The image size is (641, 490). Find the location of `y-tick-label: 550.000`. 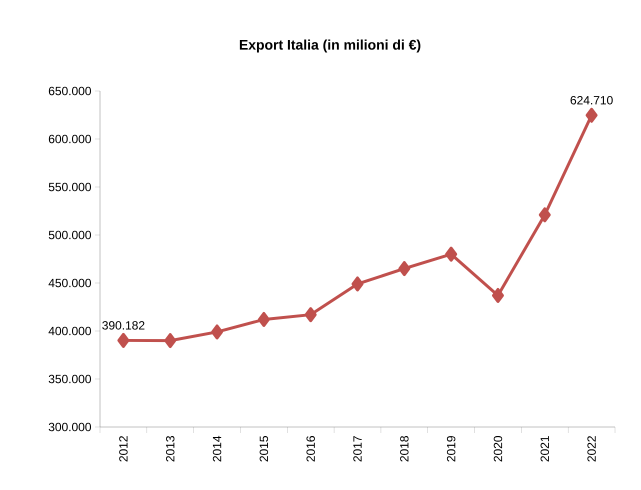

y-tick-label: 550.000 is located at coordinates (70, 187).